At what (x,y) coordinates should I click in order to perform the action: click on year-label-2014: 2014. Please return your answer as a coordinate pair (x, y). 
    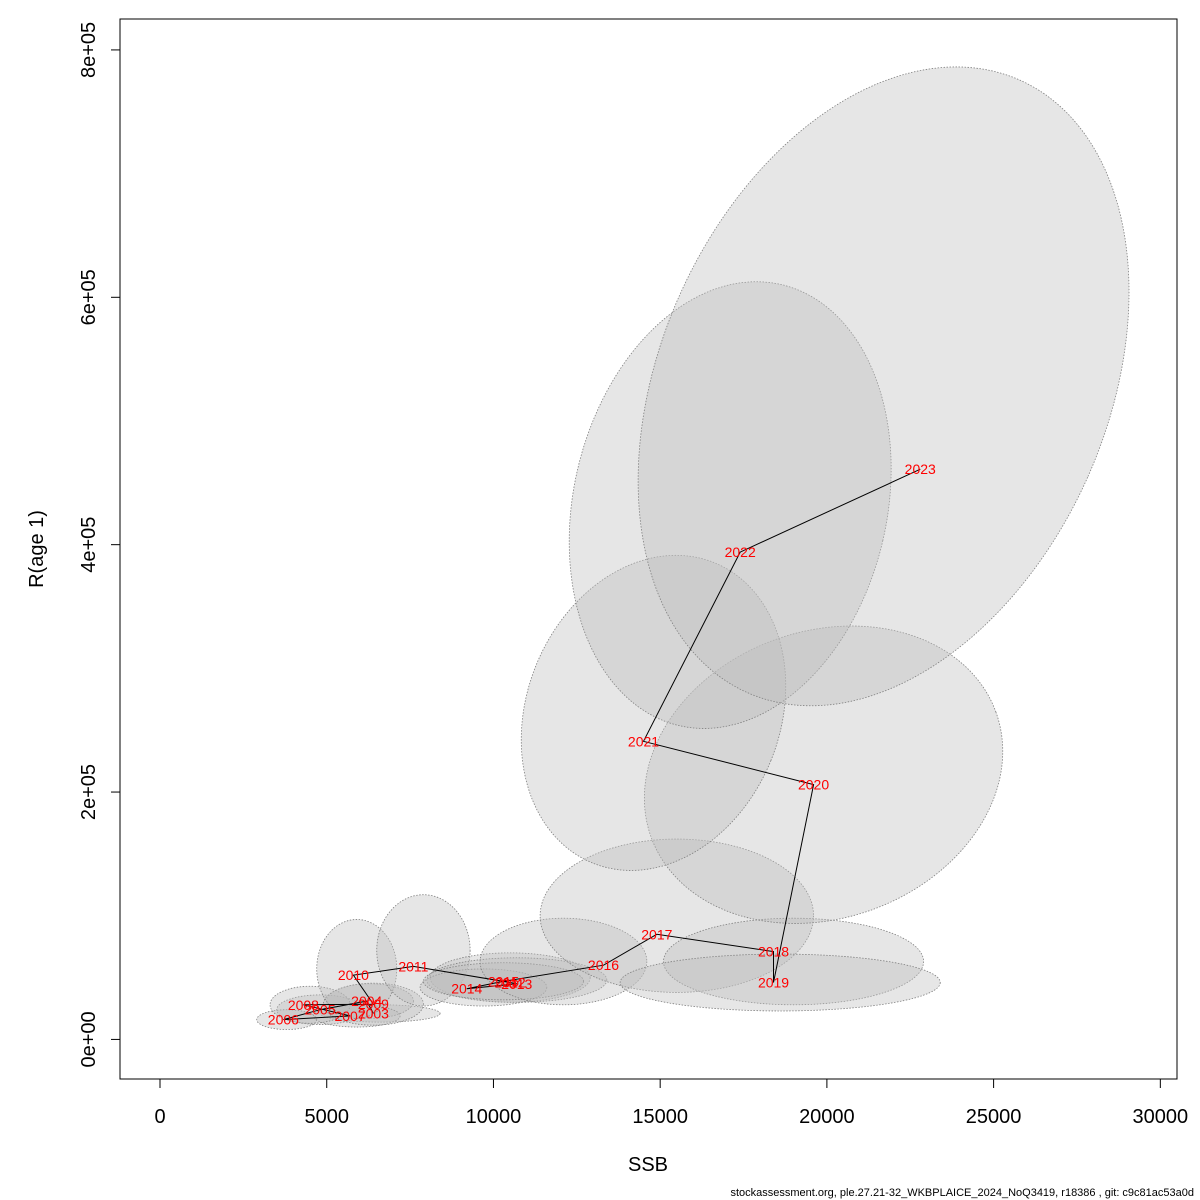
    Looking at the image, I should click on (466, 989).